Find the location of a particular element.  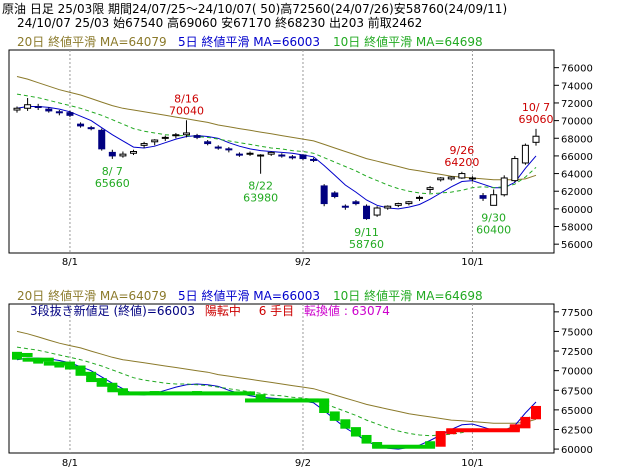

bottom-legend-ma10: 10日 終値平滑 MA=64698 is located at coordinates (408, 295).